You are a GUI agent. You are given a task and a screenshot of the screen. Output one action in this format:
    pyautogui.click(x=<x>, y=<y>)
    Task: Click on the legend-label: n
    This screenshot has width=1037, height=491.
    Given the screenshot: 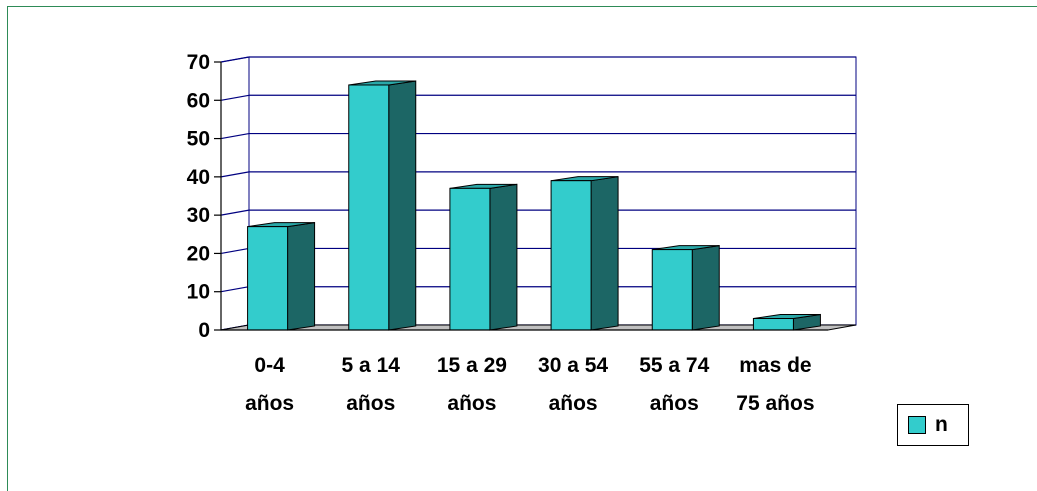 What is the action you would take?
    pyautogui.click(x=941, y=424)
    